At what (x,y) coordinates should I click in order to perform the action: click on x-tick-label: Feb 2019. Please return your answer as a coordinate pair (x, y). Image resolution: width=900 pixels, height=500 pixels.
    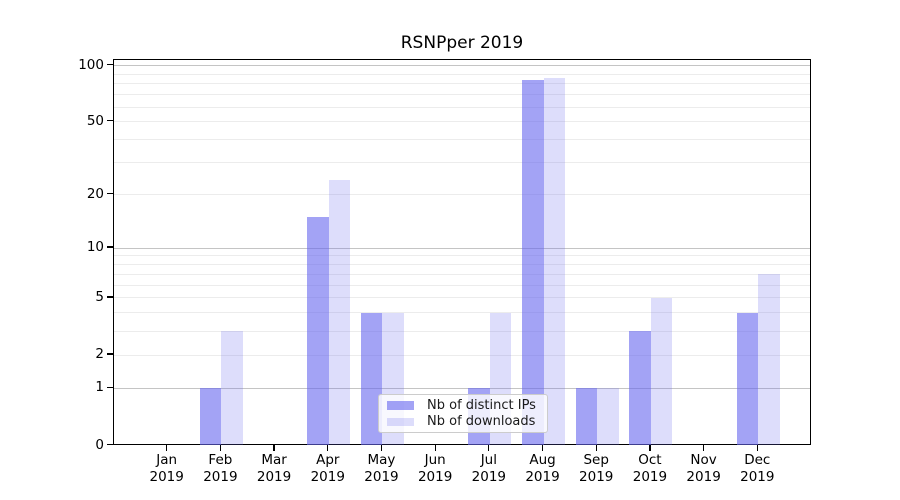
    Looking at the image, I should click on (220, 468).